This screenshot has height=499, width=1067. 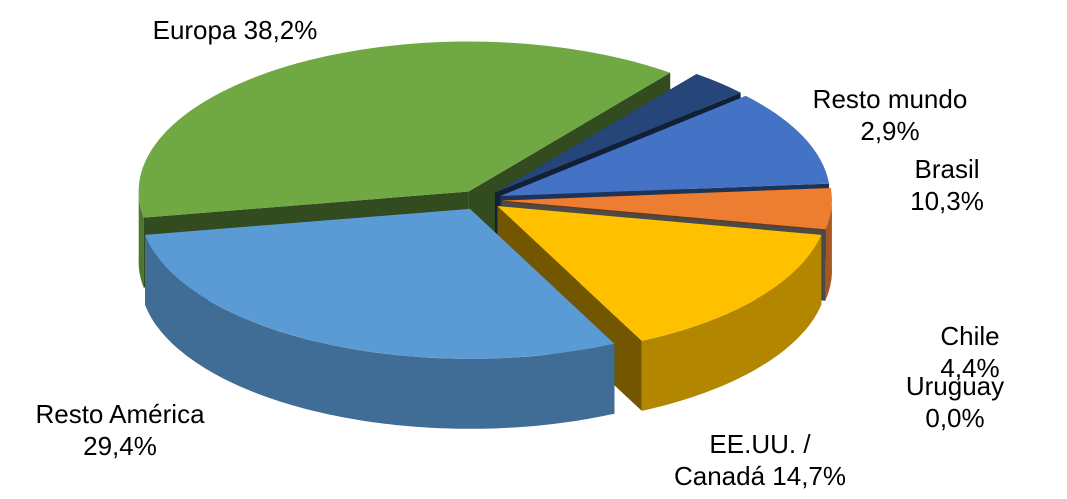 I want to click on data-label: Resto América 29,4%, so click(x=120, y=430).